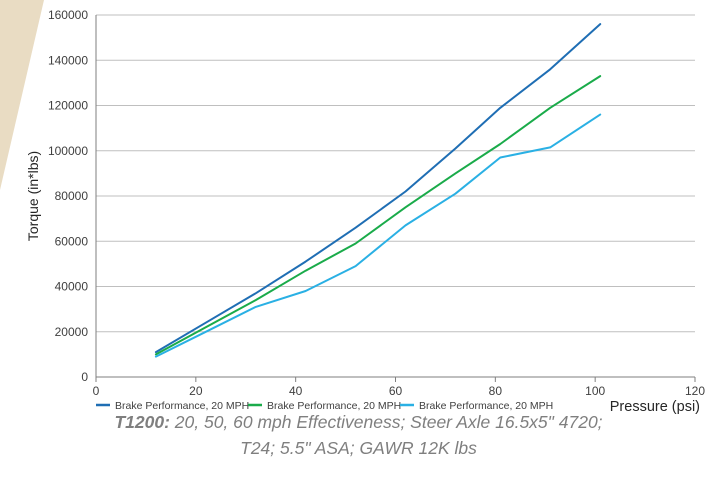 The image size is (717, 492). I want to click on y-tick-label: 100000, so click(68, 151).